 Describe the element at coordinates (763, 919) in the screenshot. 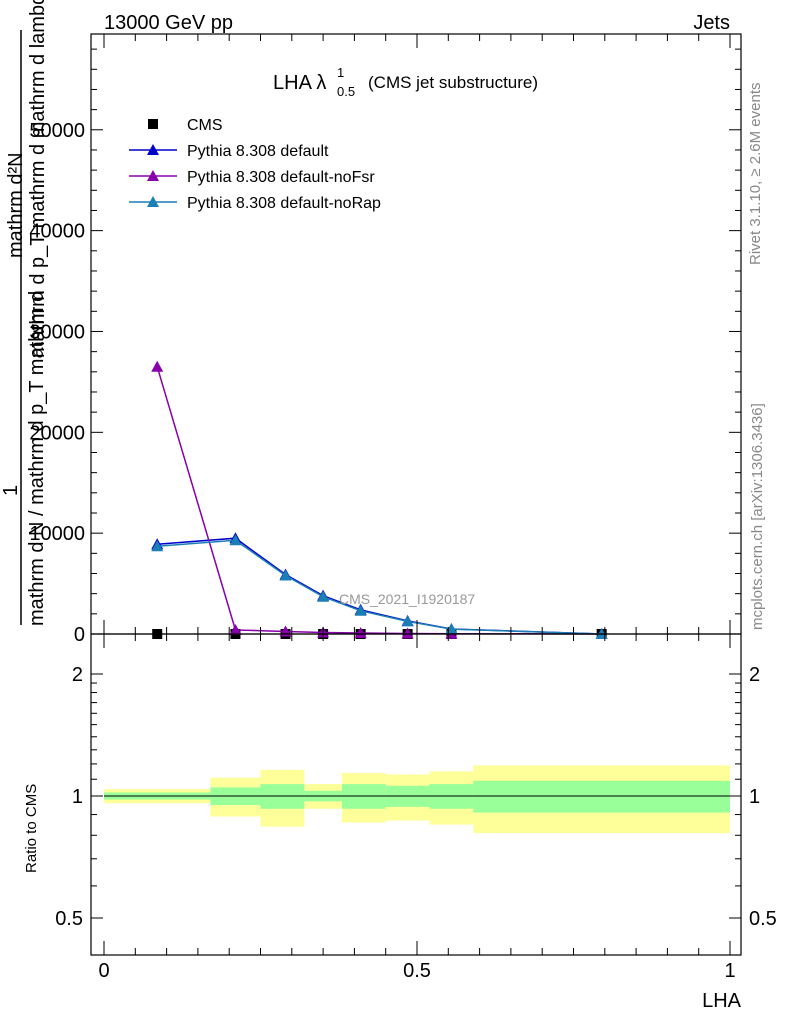

I see `ratio-tick-label-right: 0.5` at that location.